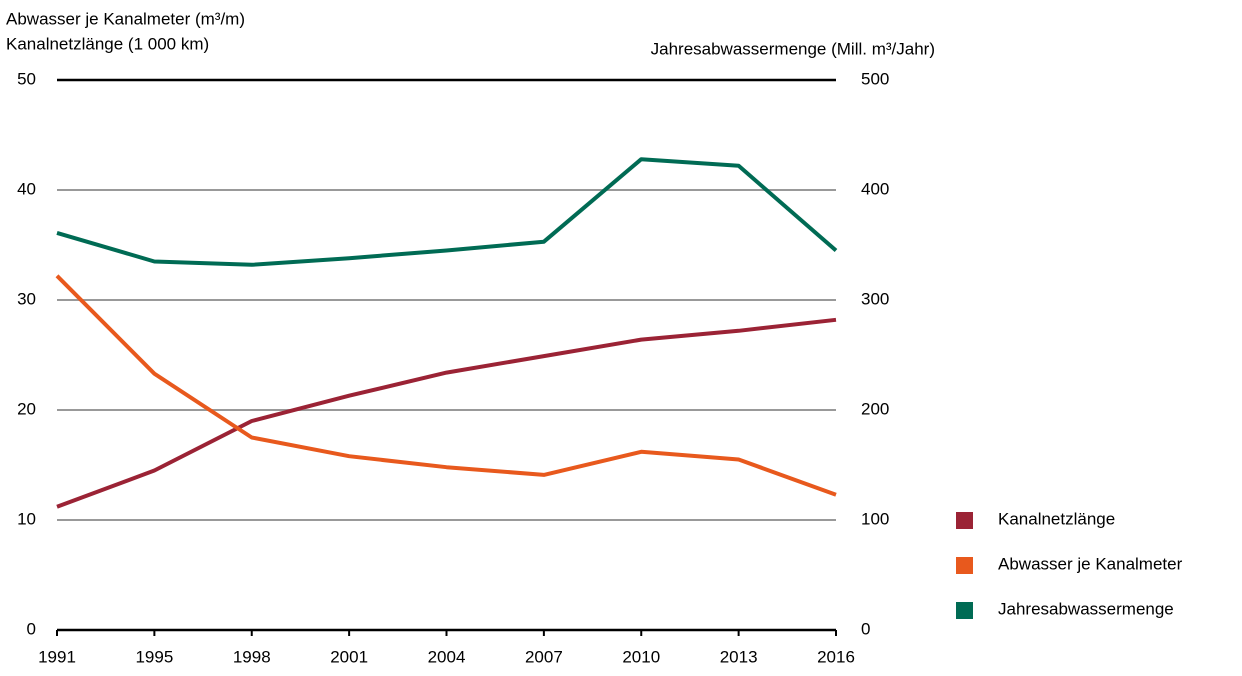  I want to click on y-tick-label: 10, so click(26, 518).